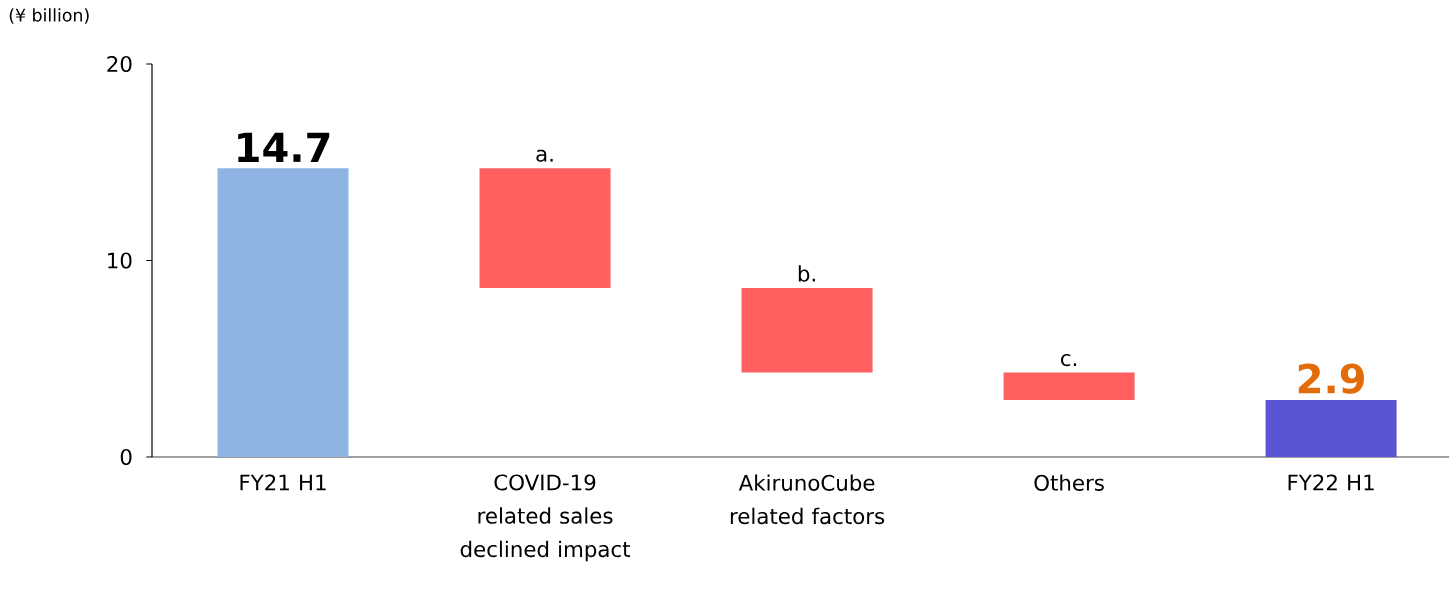  Describe the element at coordinates (119, 64) in the screenshot. I see `y-tick-label: 20` at that location.